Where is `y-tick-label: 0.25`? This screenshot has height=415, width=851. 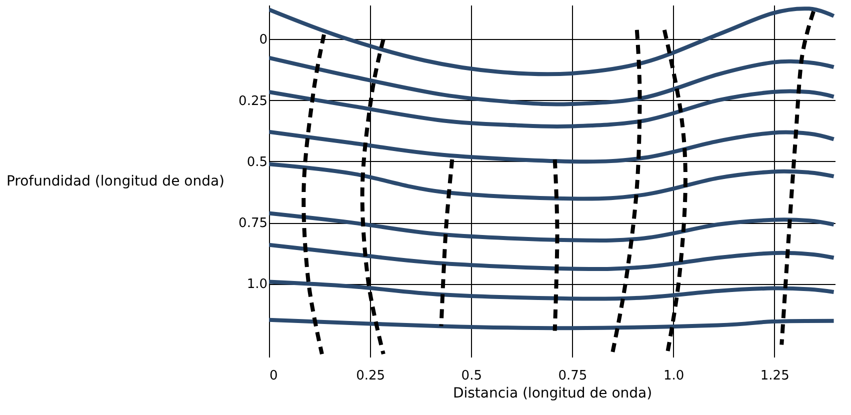 y-tick-label: 0.25 is located at coordinates (253, 101).